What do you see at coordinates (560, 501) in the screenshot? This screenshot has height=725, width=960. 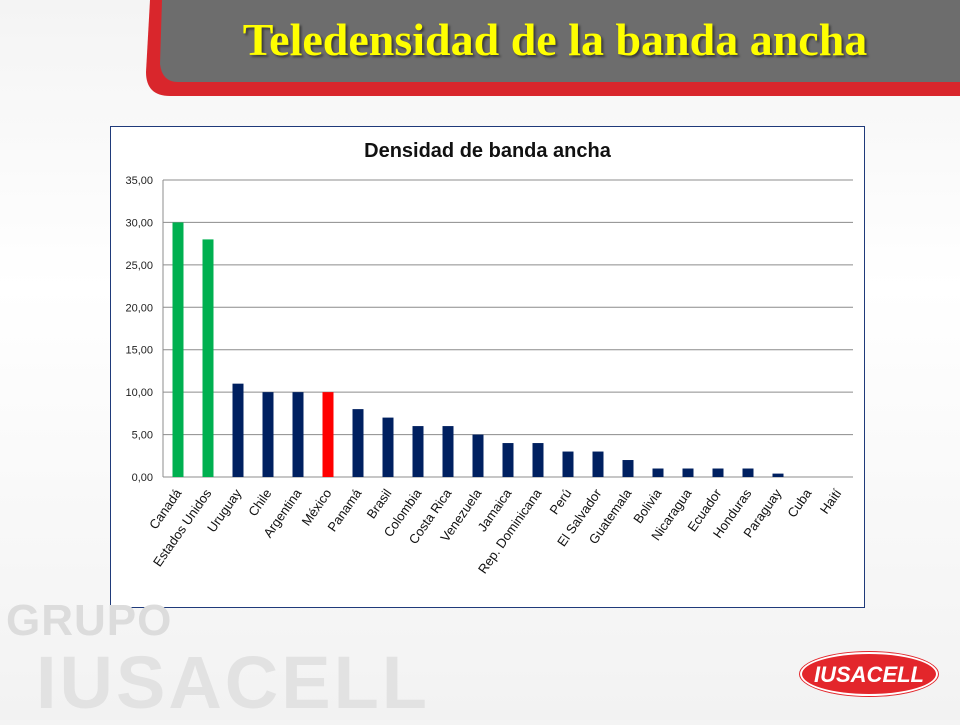 I see `x-tick-label: Perú` at bounding box center [560, 501].